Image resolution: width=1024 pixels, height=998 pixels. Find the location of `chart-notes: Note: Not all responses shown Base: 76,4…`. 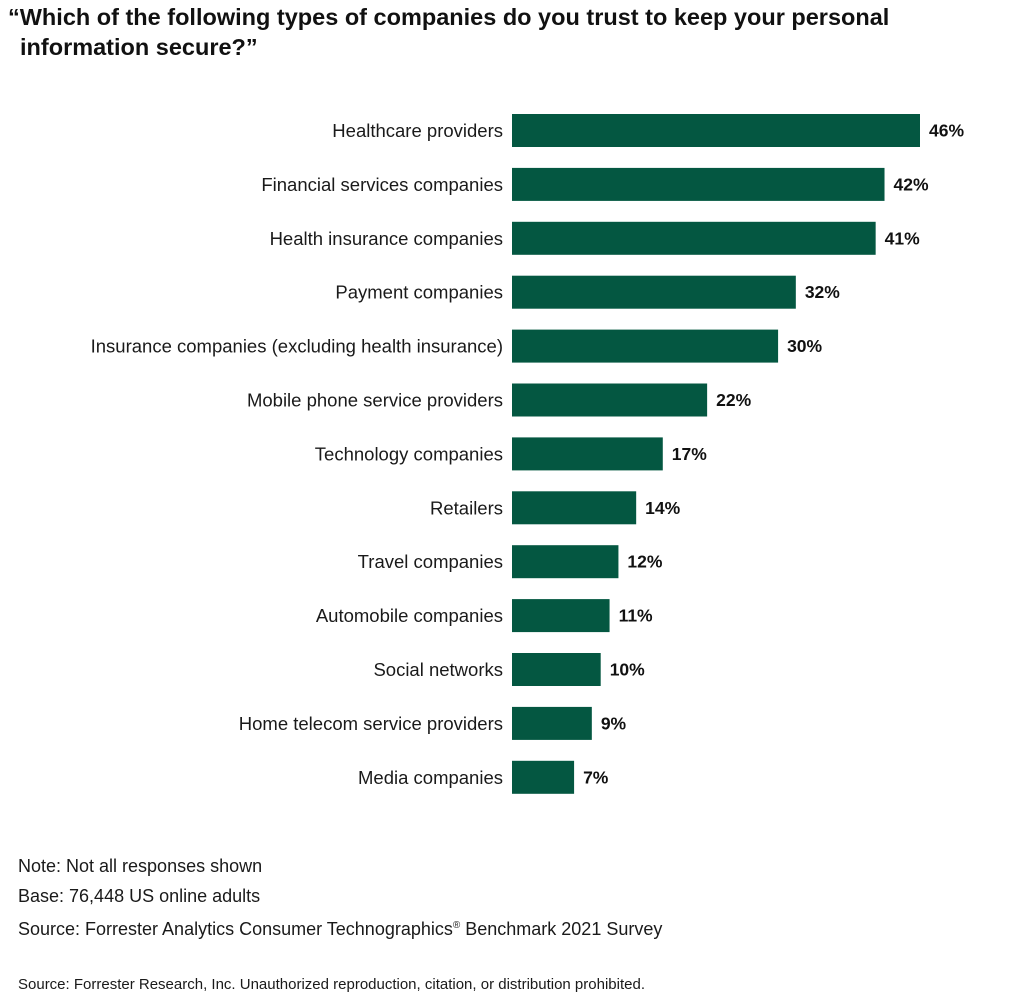

chart-notes: Note: Not all responses shown Base: 76,4… is located at coordinates (340, 897).